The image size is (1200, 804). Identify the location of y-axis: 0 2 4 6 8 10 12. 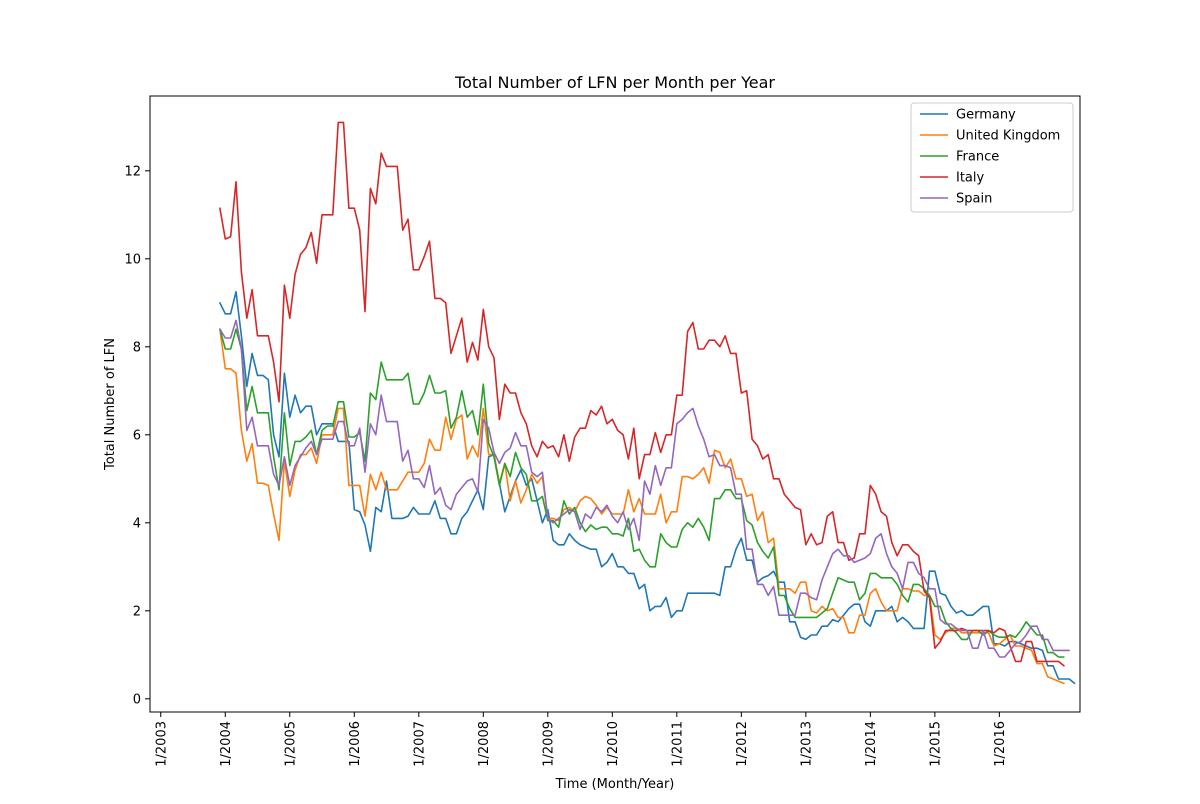
(137, 435).